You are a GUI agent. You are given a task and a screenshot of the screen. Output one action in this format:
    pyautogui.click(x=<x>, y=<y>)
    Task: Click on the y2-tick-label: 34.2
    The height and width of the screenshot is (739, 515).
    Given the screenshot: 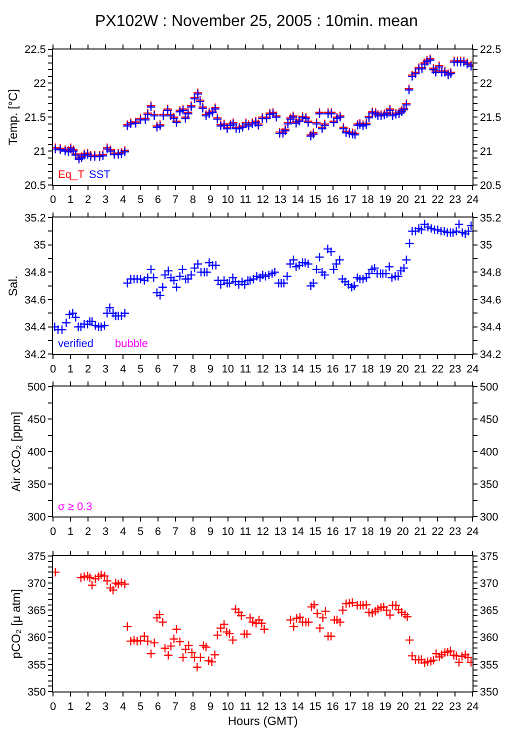 What is the action you would take?
    pyautogui.click(x=491, y=355)
    